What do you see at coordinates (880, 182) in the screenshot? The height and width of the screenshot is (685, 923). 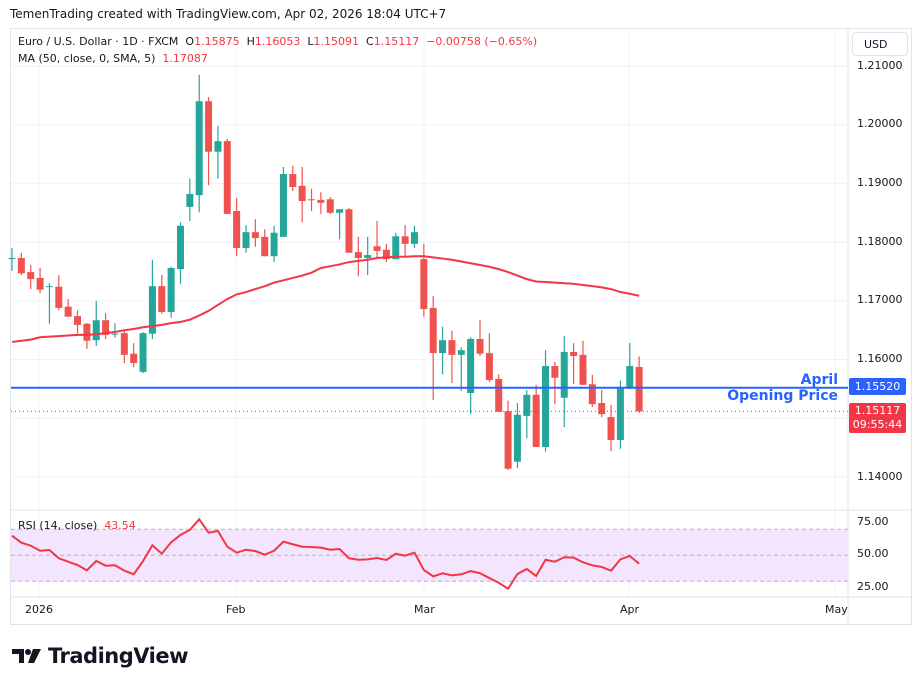 I see `price-axis-label: 1.19000` at bounding box center [880, 182].